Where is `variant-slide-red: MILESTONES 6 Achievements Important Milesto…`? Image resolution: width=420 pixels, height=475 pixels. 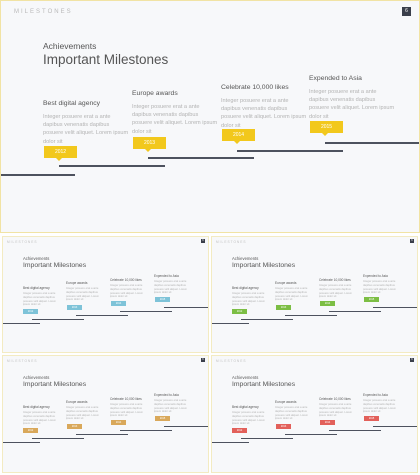
variant-slide-red: MILESTONES 6 Achievements Important Milesto… is located at coordinates (314, 414).